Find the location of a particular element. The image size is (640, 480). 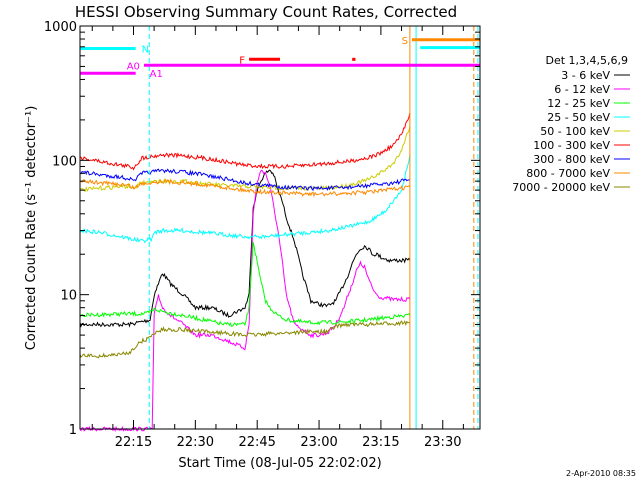

x-axis-label: Start Time (08-Jul-05 22:02:02) is located at coordinates (279, 463).